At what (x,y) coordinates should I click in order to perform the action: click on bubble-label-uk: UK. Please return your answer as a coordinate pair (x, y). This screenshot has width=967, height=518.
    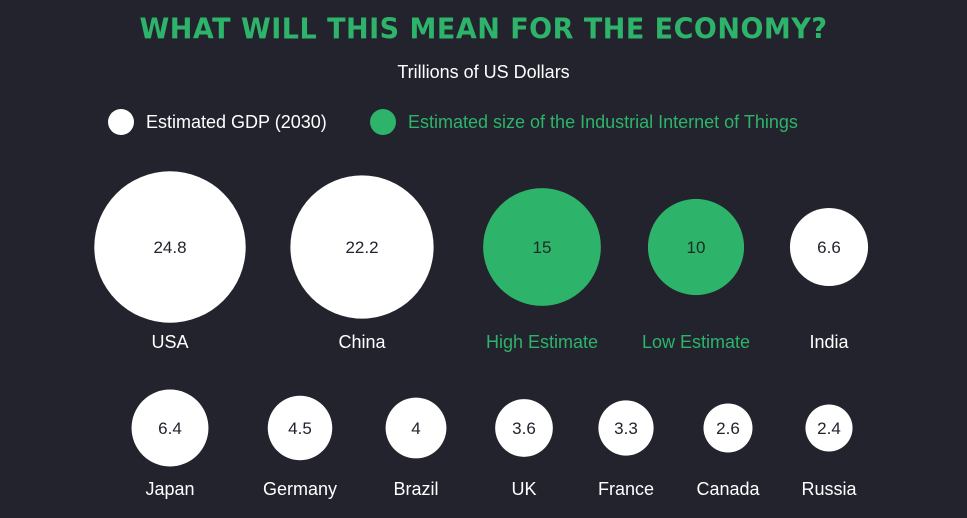
    Looking at the image, I should click on (523, 489).